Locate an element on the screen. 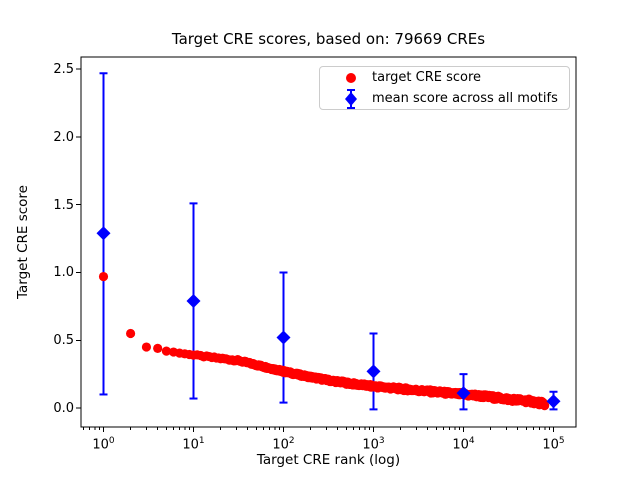 Image resolution: width=640 pixels, height=480 pixels. legend-item-target-cre-score: target CRE score is located at coordinates (449, 78).